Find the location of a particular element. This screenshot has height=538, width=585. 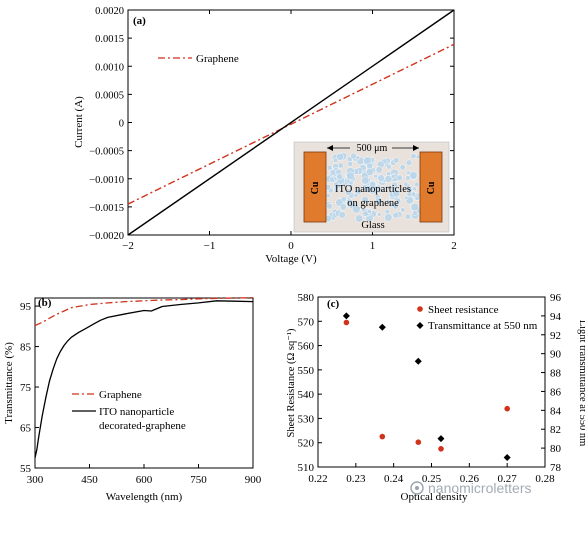

cu-label-left: Cu is located at coordinates (315, 187).